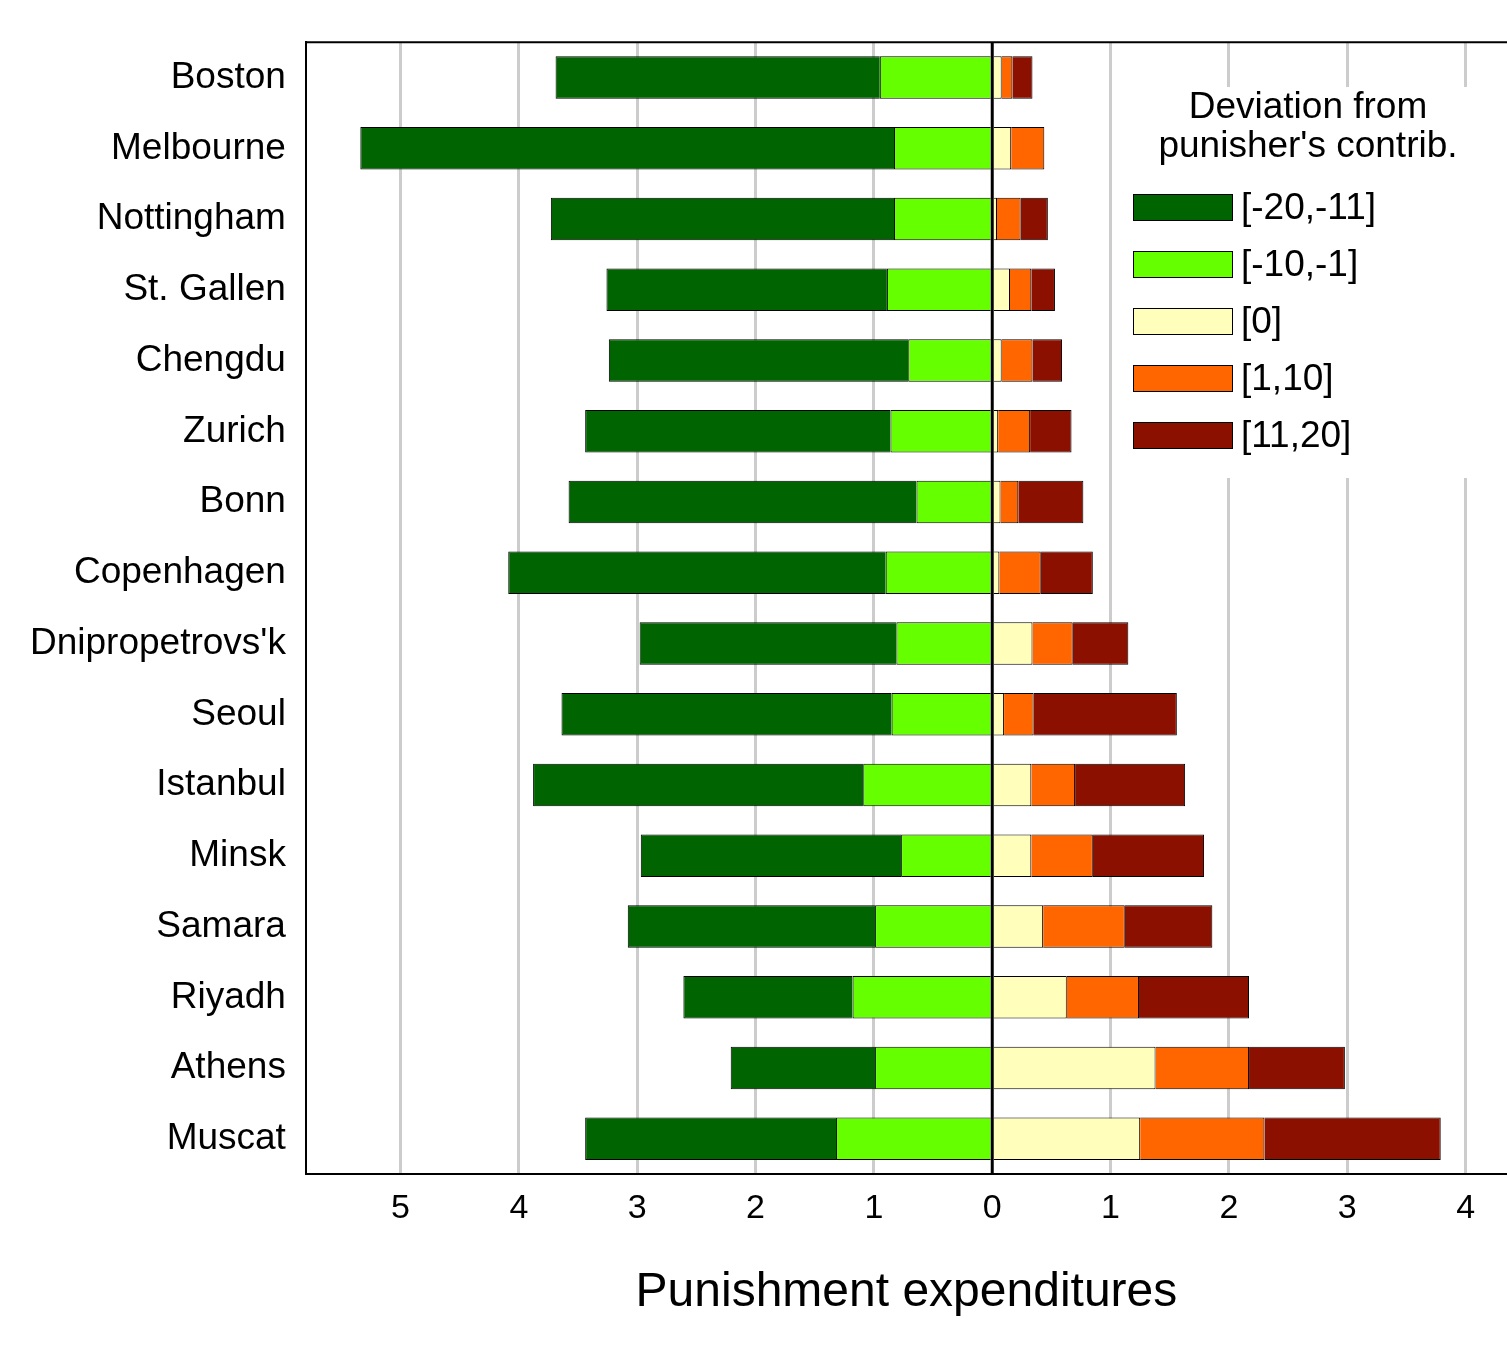 The image size is (1507, 1353). I want to click on y-tick-label: Samara, so click(221, 924).